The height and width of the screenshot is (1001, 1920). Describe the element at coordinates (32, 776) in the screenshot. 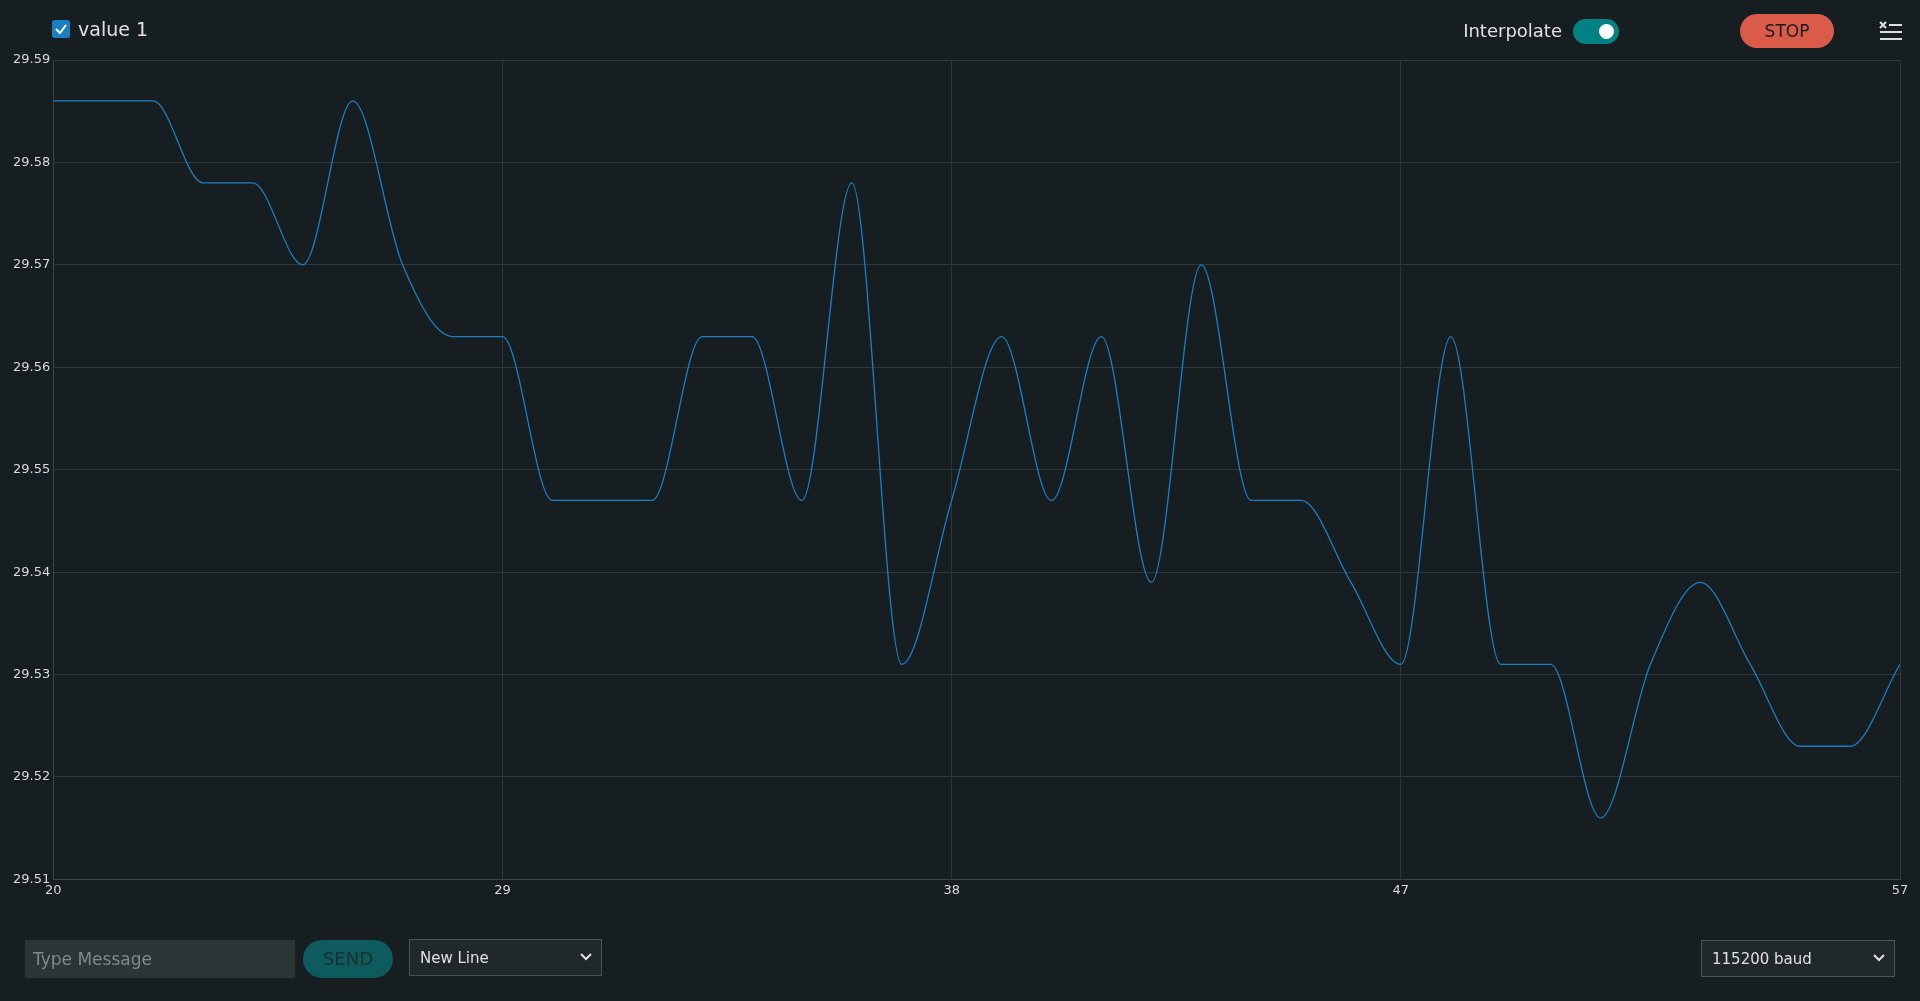

I see `y-tick-label: 29.52` at that location.